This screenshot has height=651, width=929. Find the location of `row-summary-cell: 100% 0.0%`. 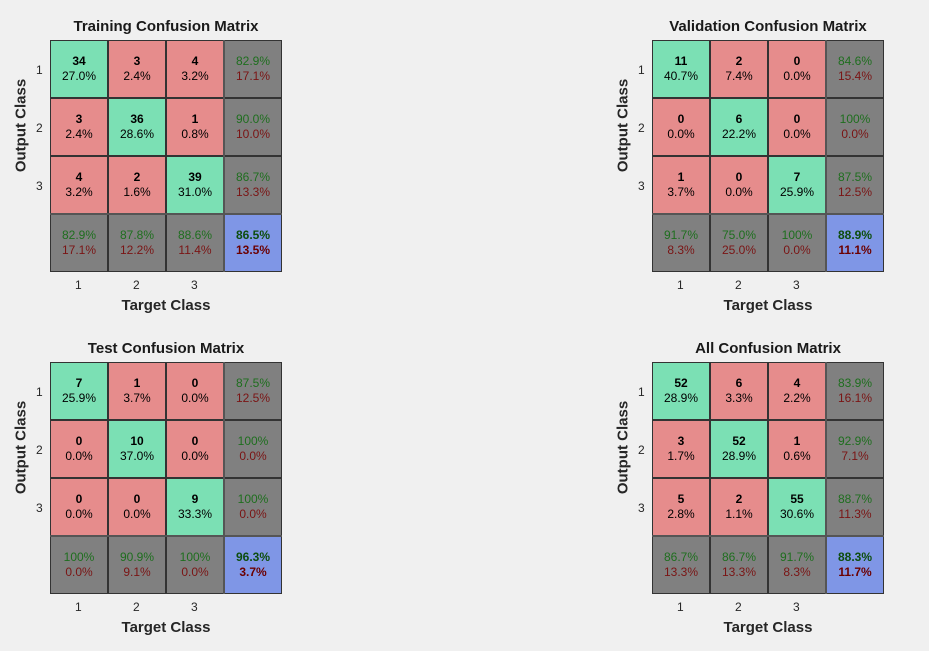

row-summary-cell: 100% 0.0% is located at coordinates (253, 507).